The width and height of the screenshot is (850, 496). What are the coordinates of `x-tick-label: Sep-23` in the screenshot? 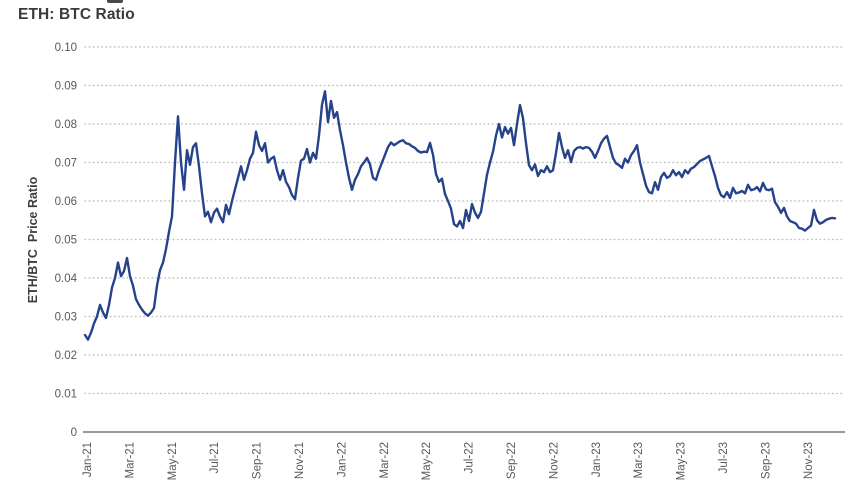 It's located at (766, 460).